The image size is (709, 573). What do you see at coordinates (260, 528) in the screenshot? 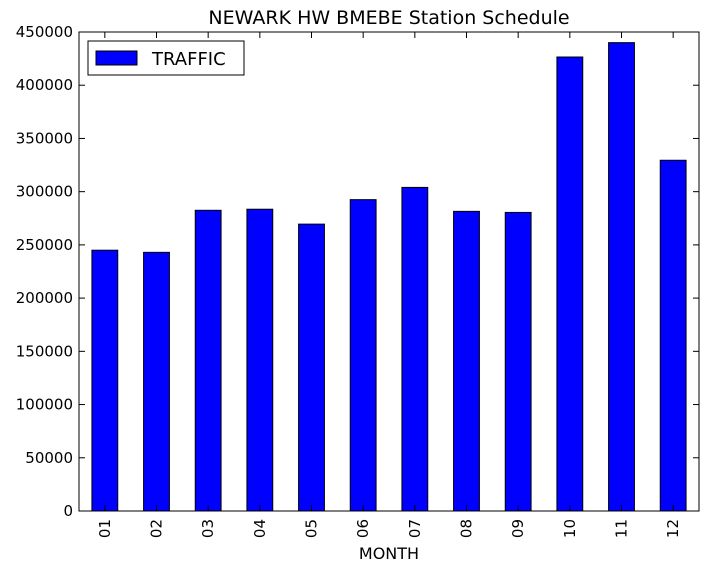
I see `x-tick-label-04: 04` at bounding box center [260, 528].